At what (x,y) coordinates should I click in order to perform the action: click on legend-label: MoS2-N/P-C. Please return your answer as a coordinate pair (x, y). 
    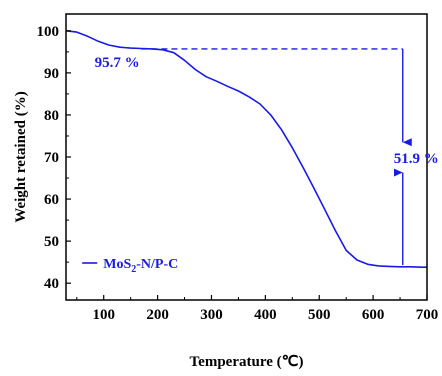
    Looking at the image, I should click on (140, 266).